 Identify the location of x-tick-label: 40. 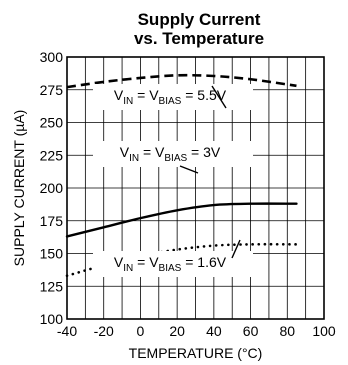
(214, 331).